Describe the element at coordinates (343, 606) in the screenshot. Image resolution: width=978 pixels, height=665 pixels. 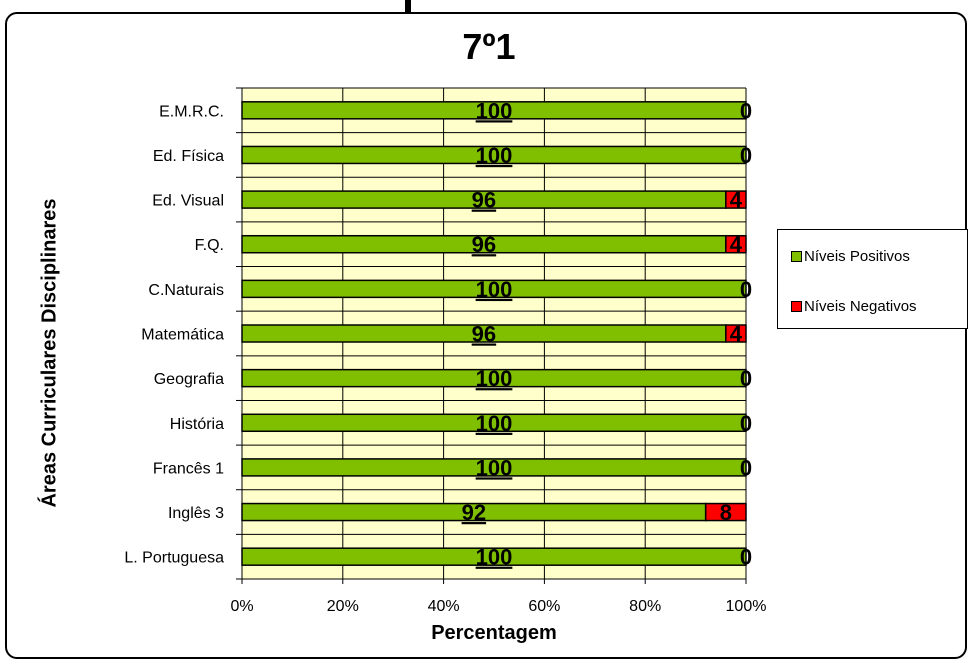
I see `x-tick-label: 20%` at that location.